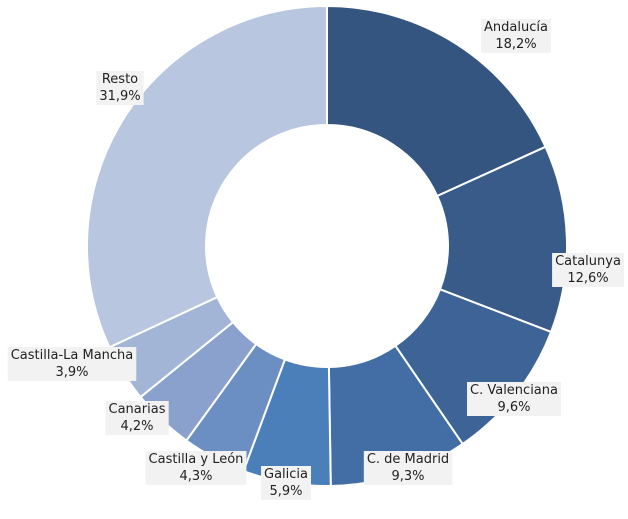 This screenshot has width=628, height=519. I want to click on data-label-value: 9,3%, so click(407, 476).